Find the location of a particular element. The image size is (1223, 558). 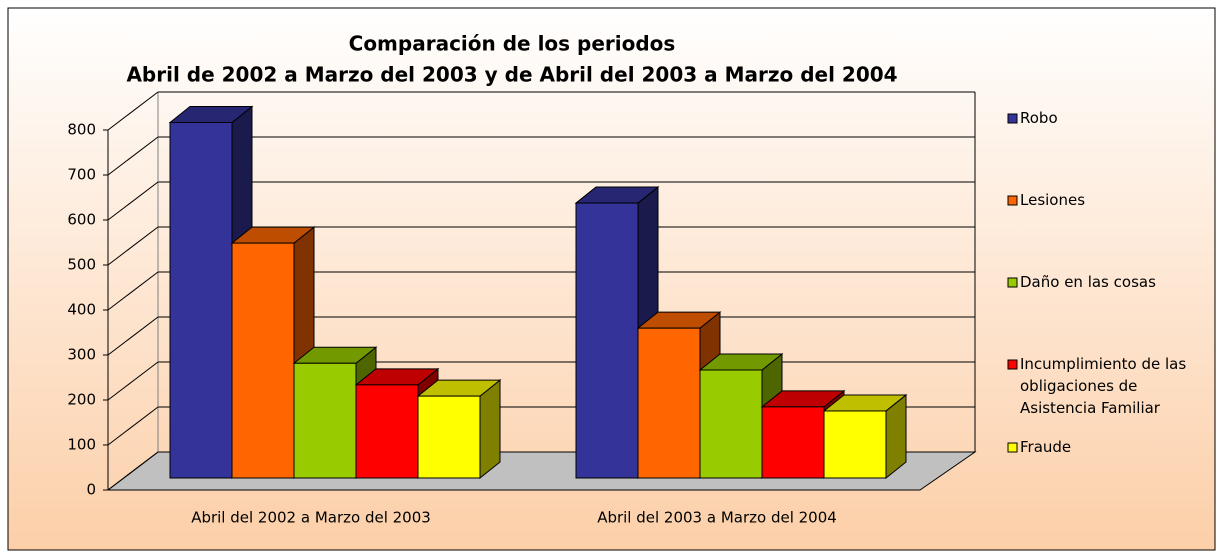

chart-title: Comparación de los periodos is located at coordinates (512, 44).